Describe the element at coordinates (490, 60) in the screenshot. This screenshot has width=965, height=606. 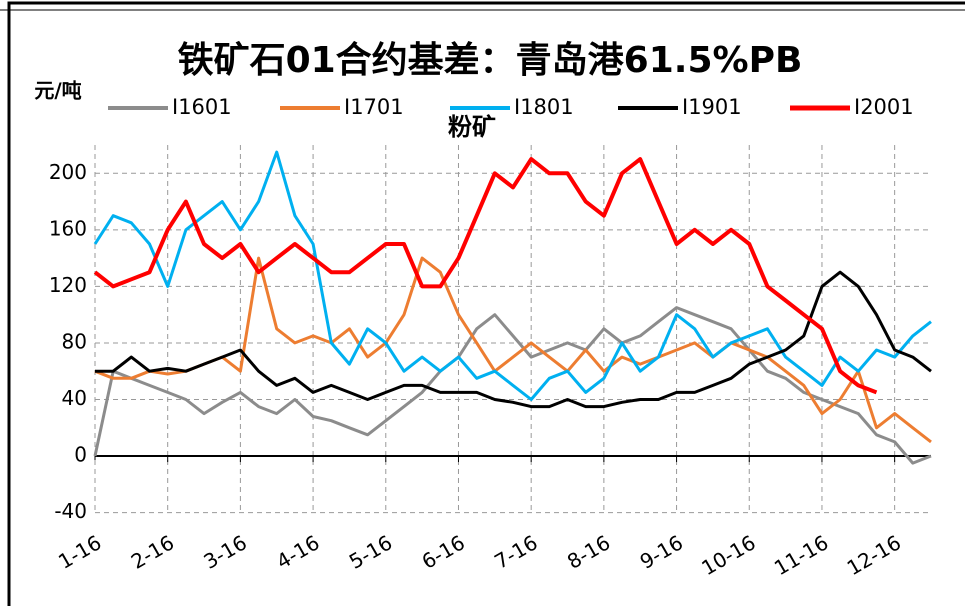
I see `chart-title: 铁矿石01合约基差：青岛港61.5%PB` at that location.